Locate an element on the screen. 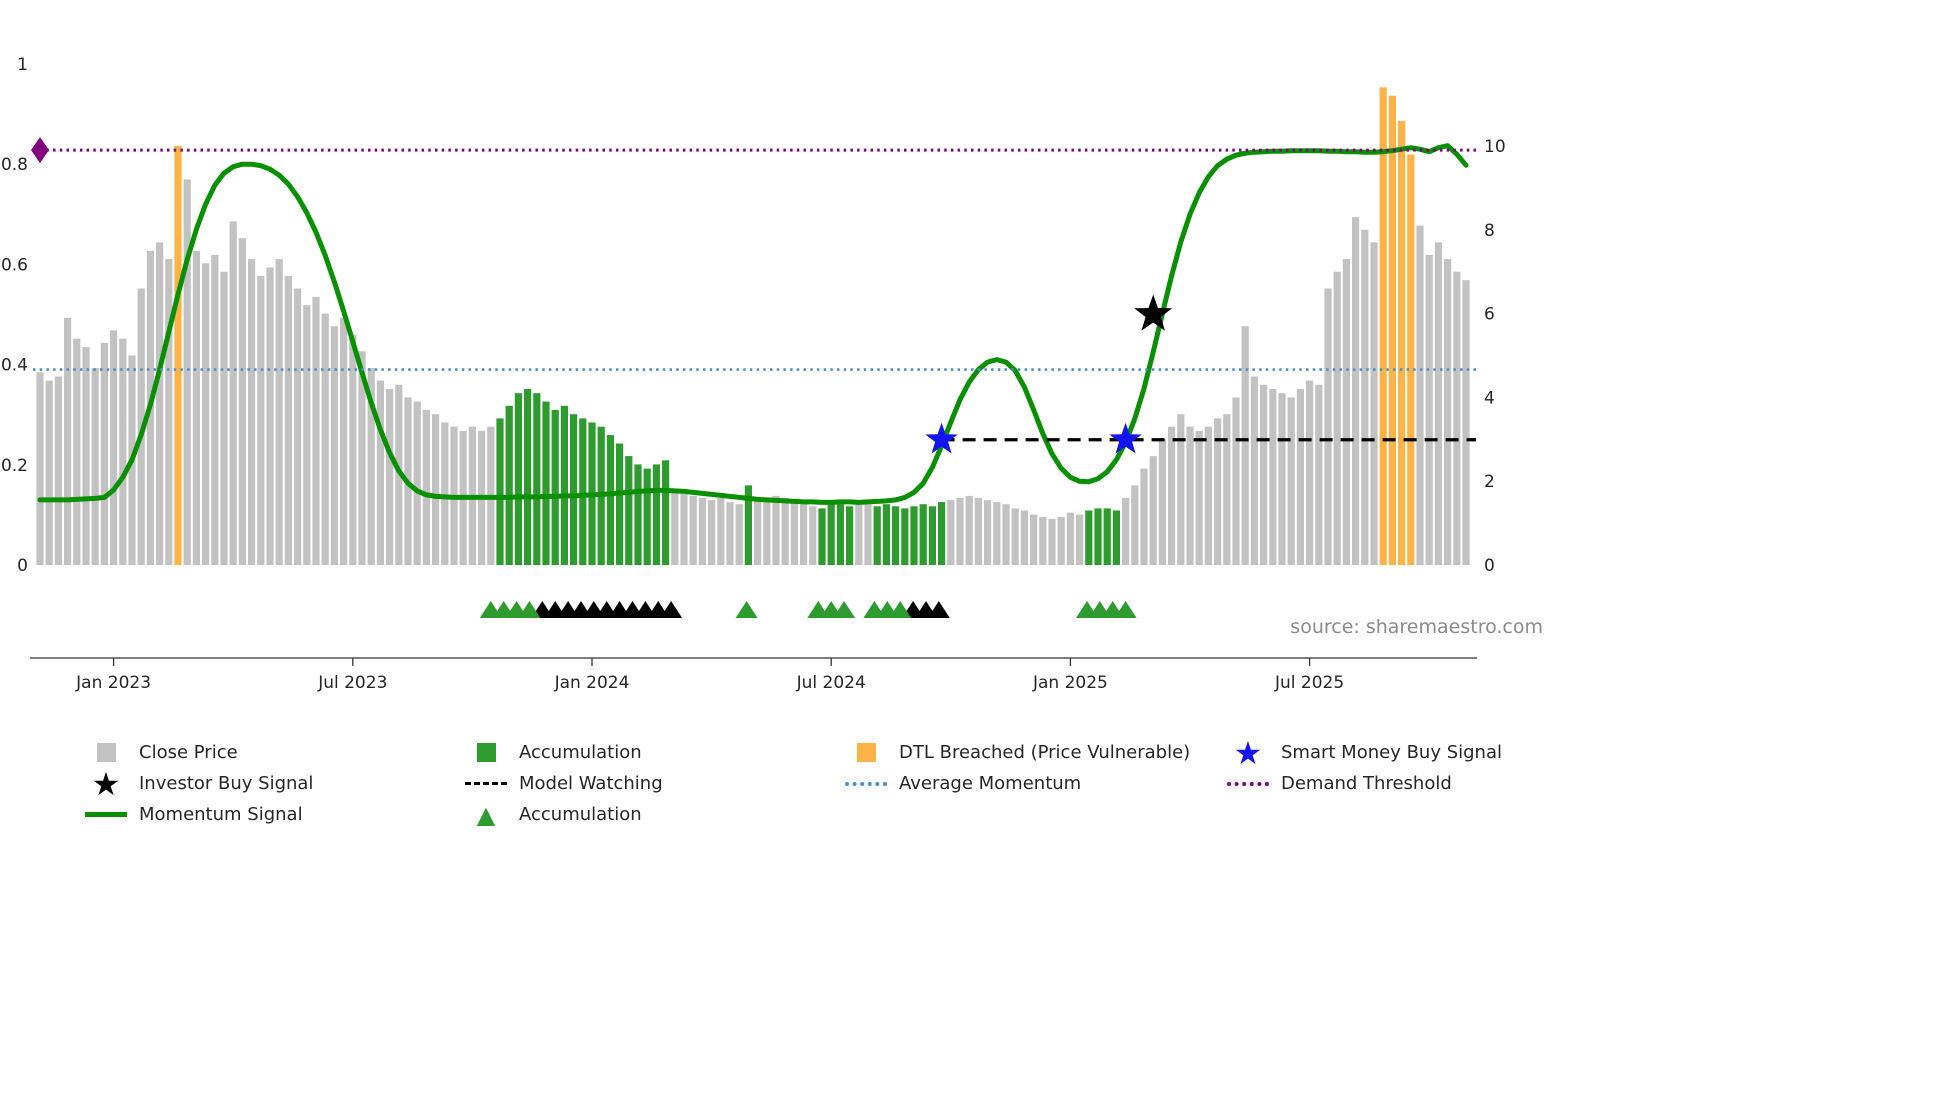  black-star-icon: ★ is located at coordinates (106, 783).